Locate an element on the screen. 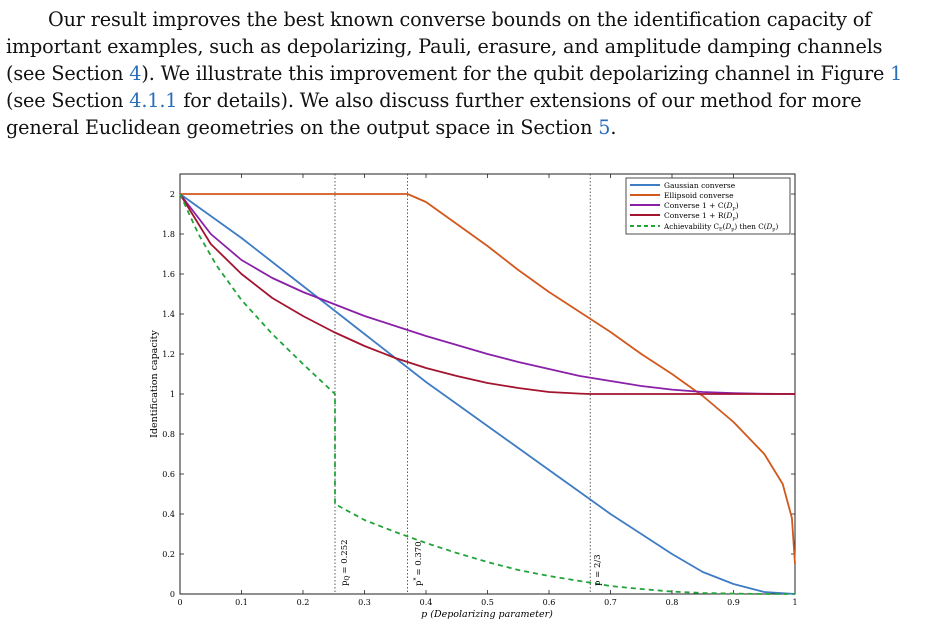  y-tick-label: 0.2 is located at coordinates (168, 554).